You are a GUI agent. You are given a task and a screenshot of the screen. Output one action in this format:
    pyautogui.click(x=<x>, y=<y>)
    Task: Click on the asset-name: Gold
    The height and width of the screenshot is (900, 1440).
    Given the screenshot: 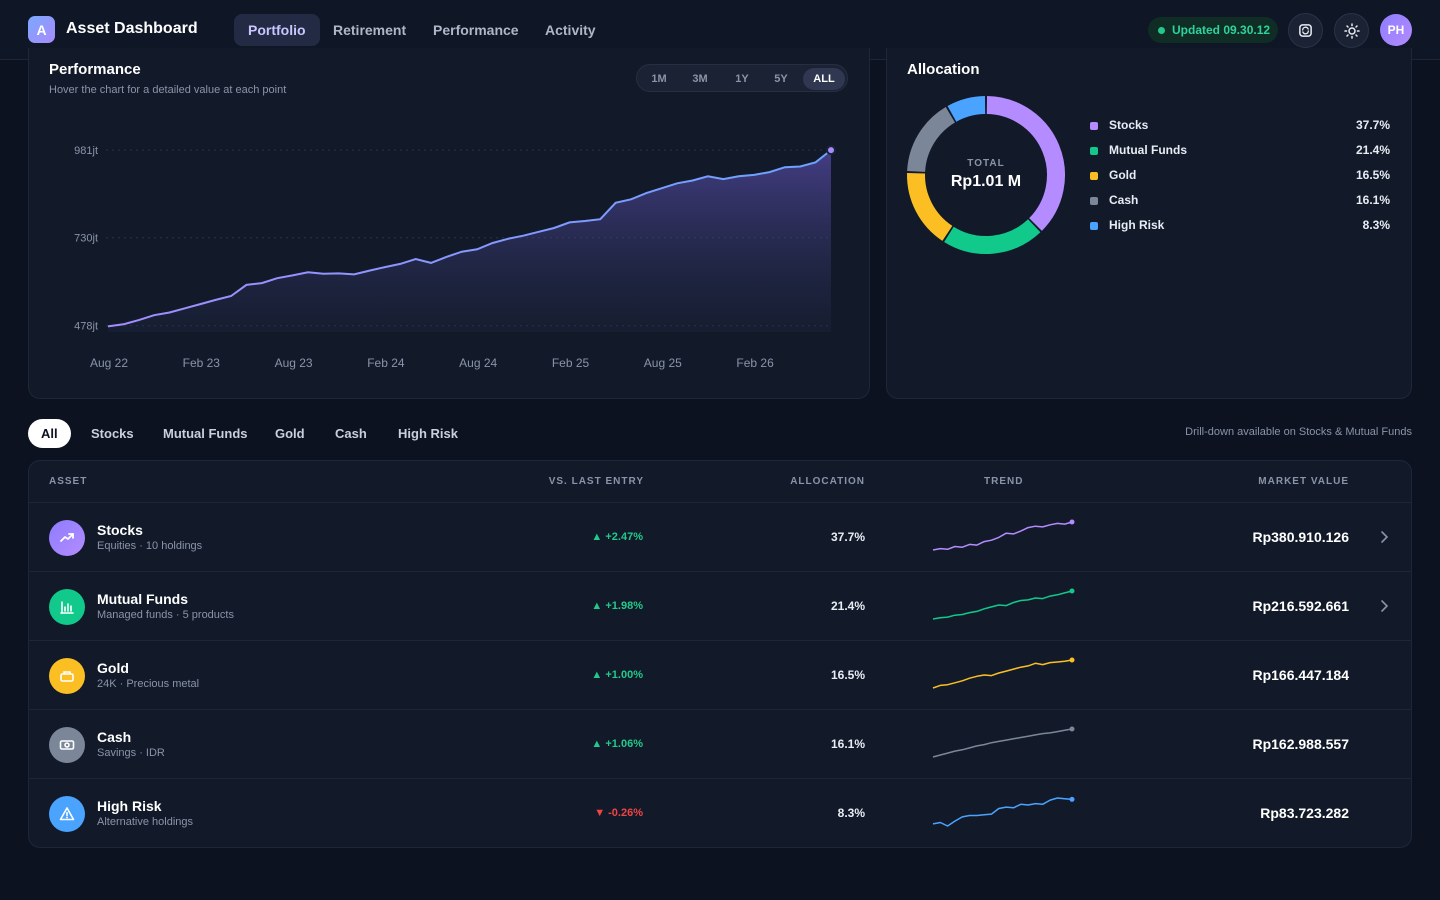 What is the action you would take?
    pyautogui.click(x=113, y=668)
    